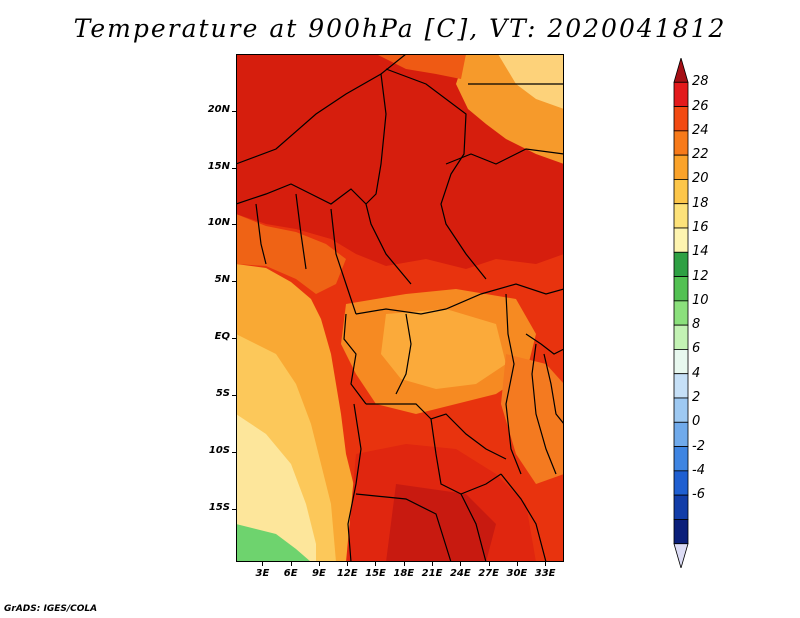  Describe the element at coordinates (290, 573) in the screenshot. I see `lon-tick-label: 6E` at that location.